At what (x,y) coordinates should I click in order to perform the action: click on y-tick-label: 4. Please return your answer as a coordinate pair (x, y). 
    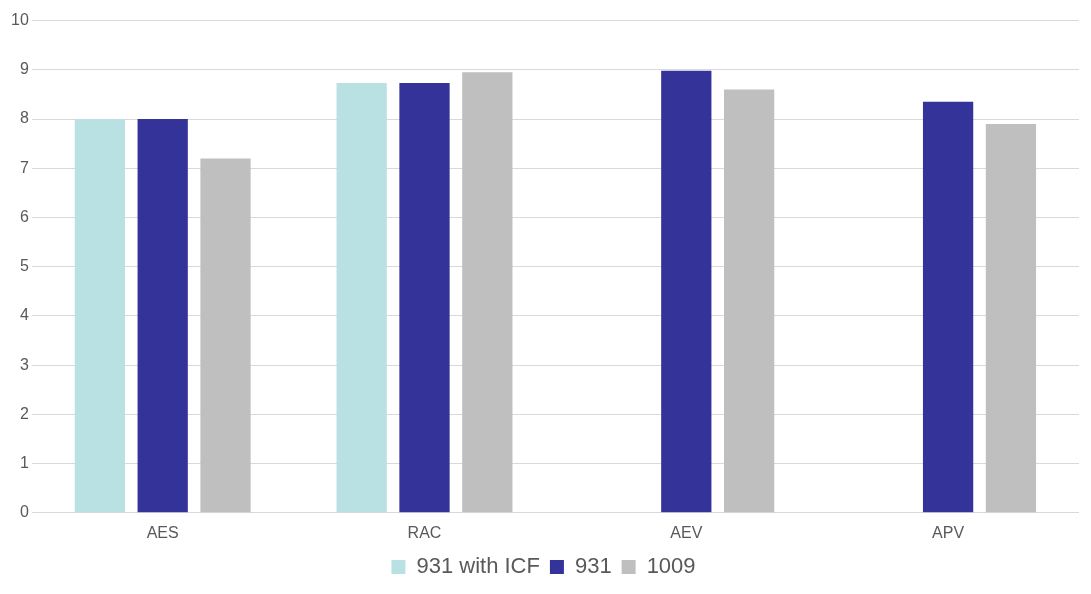
    Looking at the image, I should click on (24, 315).